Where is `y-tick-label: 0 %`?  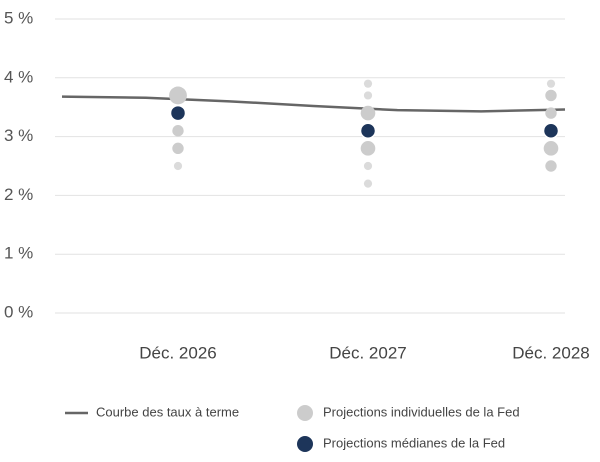 y-tick-label: 0 % is located at coordinates (18, 311).